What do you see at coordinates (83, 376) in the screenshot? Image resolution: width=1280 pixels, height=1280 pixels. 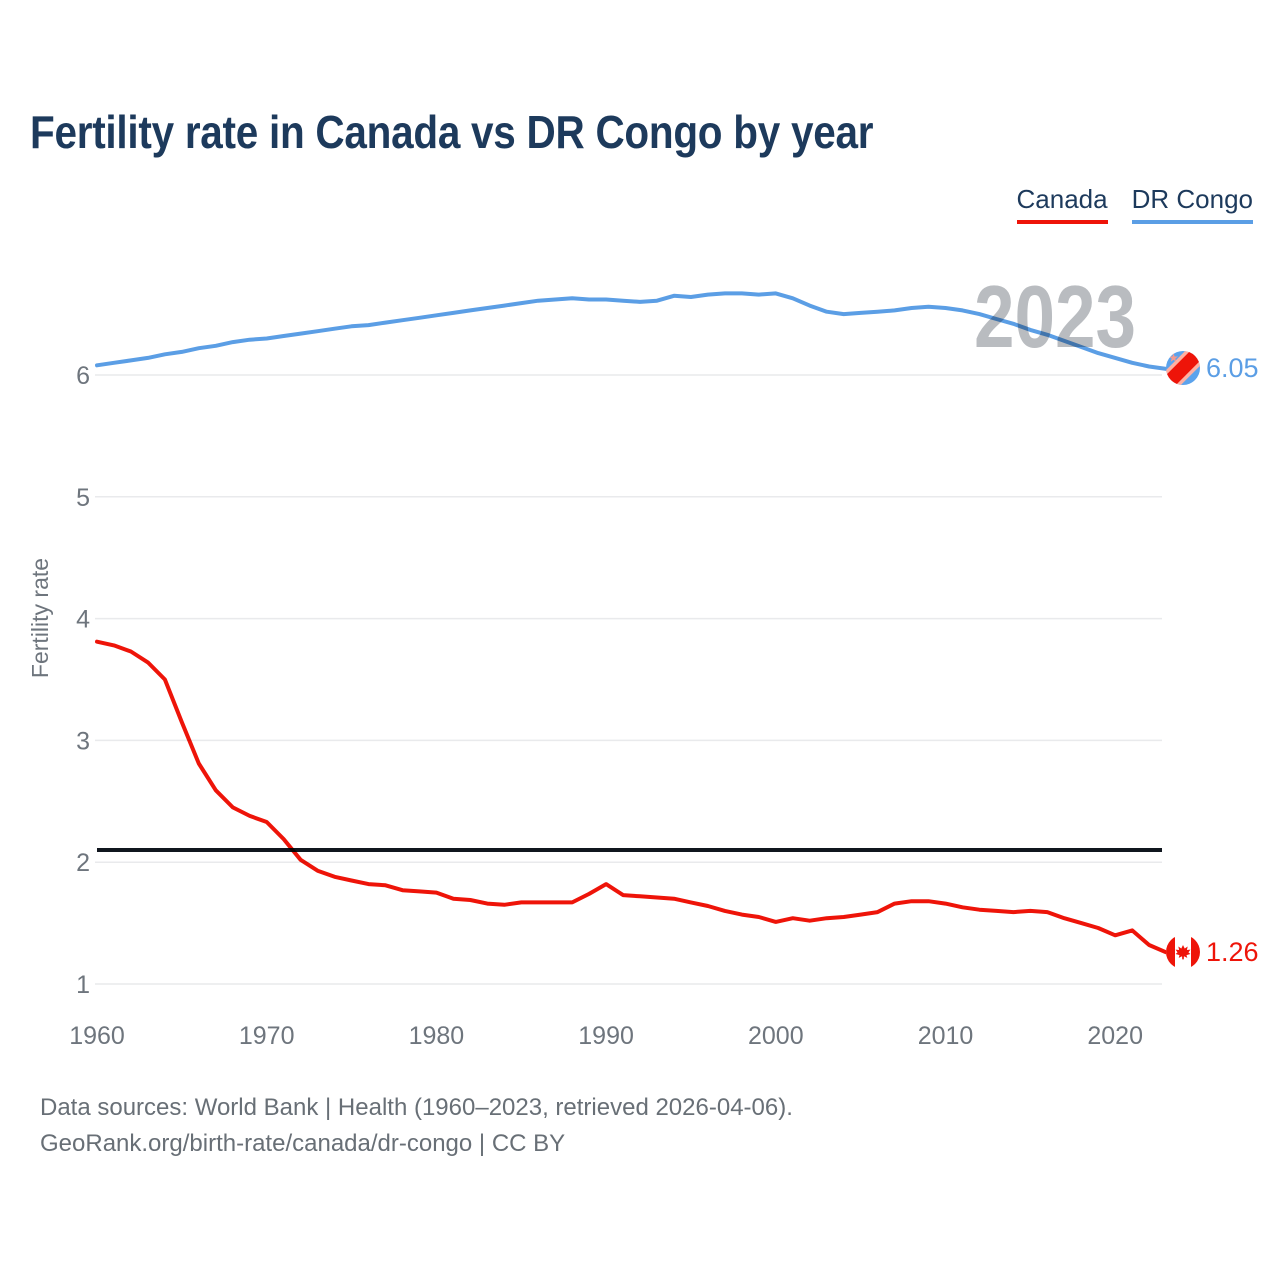 I see `y-tick-label: 6` at bounding box center [83, 376].